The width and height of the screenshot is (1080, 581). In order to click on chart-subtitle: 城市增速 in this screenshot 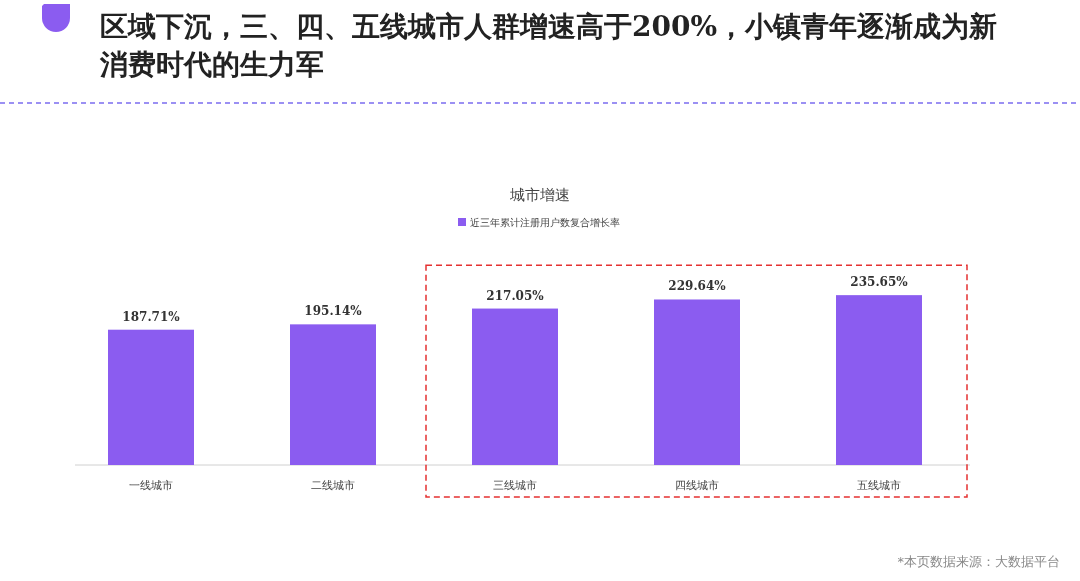, I will do `click(539, 195)`.